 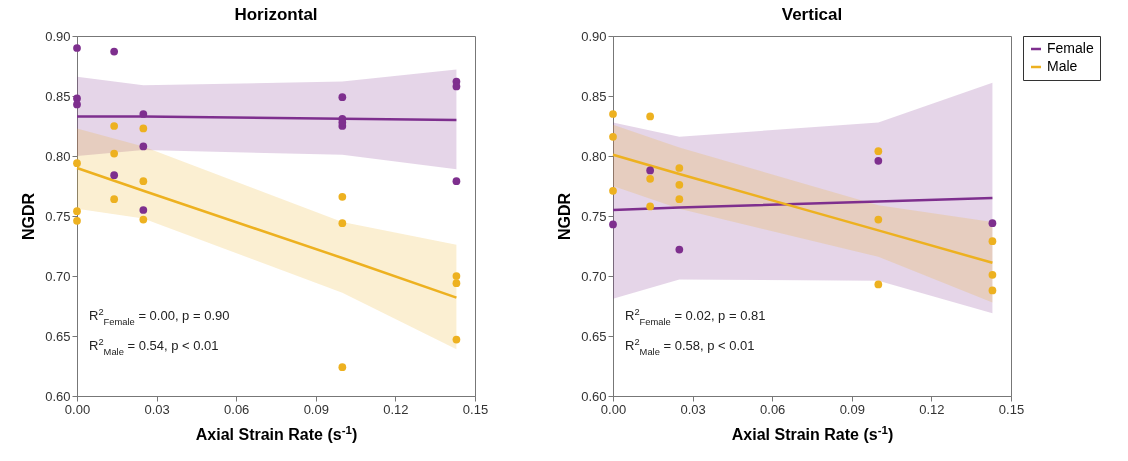 I want to click on annotation: R$^{2}$$_{Female}$ = 0.00, p = 0.90, so click(x=159, y=317).